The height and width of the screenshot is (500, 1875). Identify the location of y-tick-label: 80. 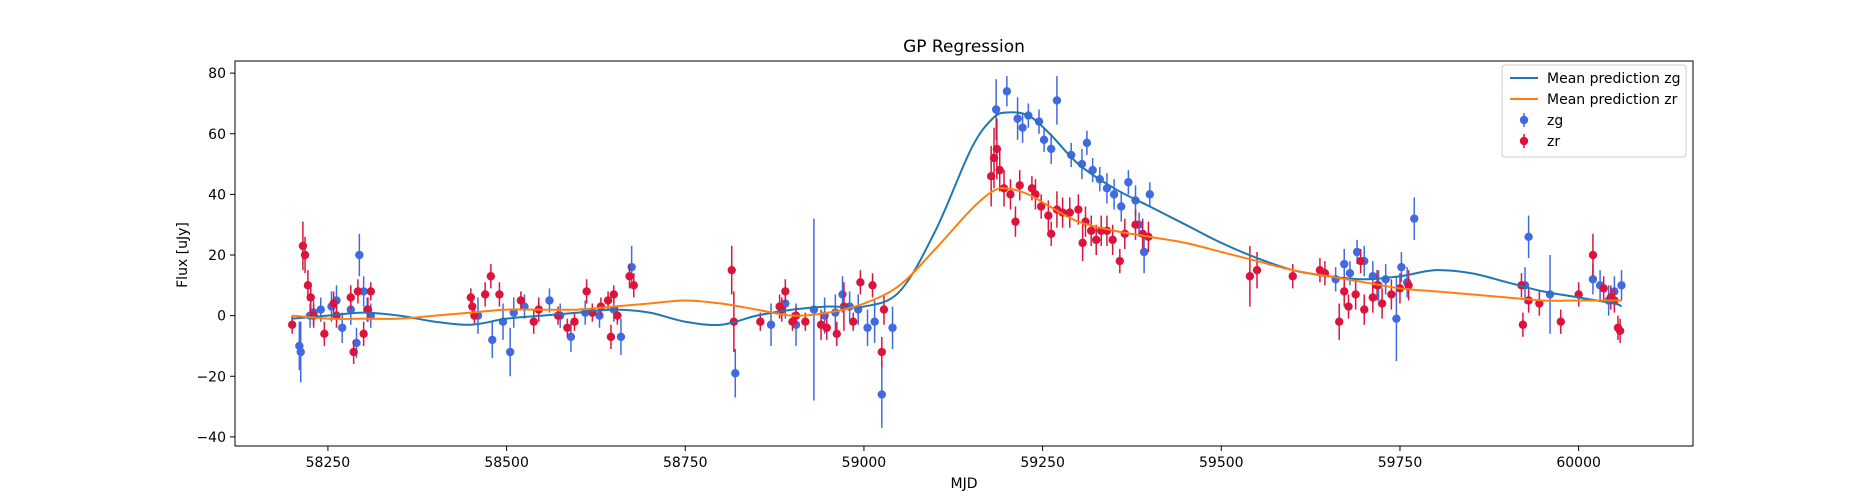
(217, 74).